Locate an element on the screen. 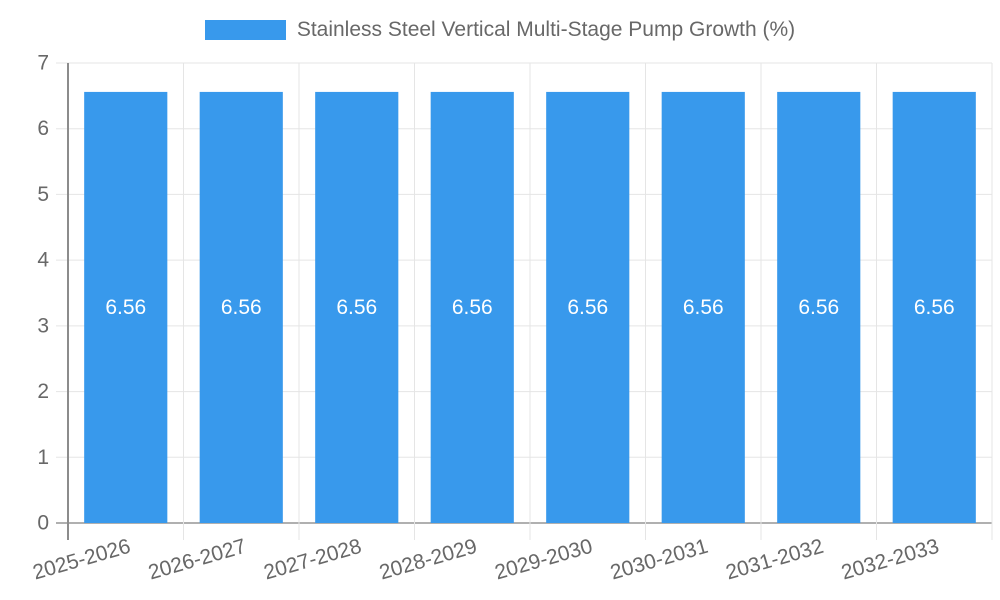 The width and height of the screenshot is (1000, 600). x-tick-label: 2025-2026 is located at coordinates (81, 560).